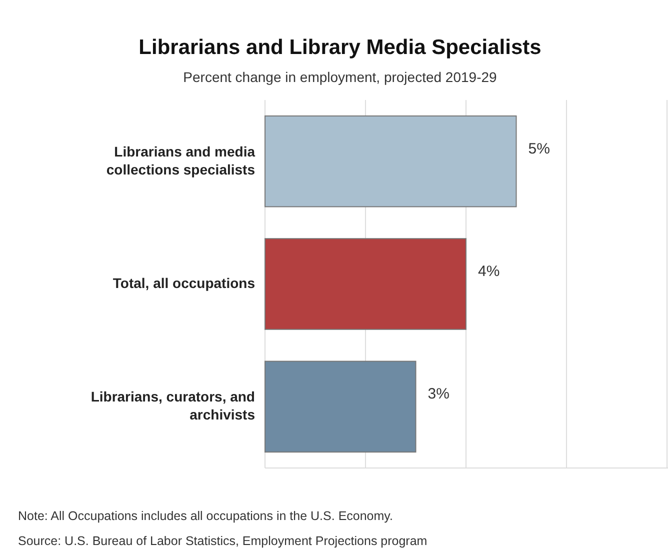  What do you see at coordinates (181, 160) in the screenshot?
I see `y-tick-label: Librarians and media collections specialists` at bounding box center [181, 160].